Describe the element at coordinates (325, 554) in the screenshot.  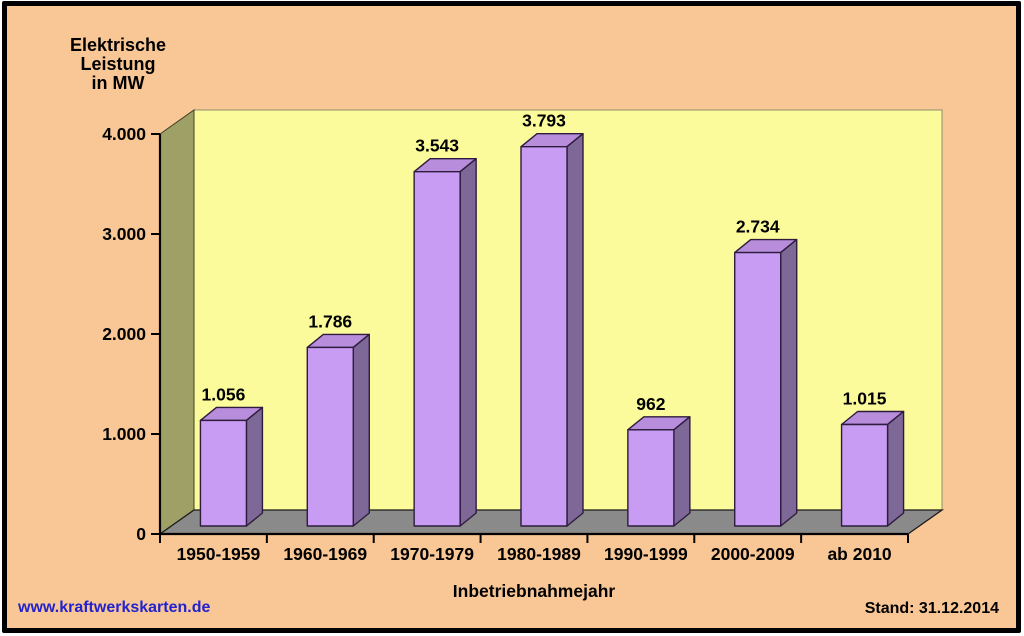
I see `category-label: 1960-1969` at that location.